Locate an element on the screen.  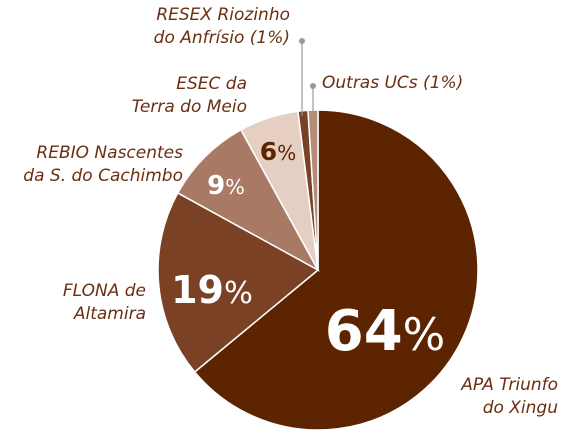
value-label: 9% is located at coordinates (226, 186).